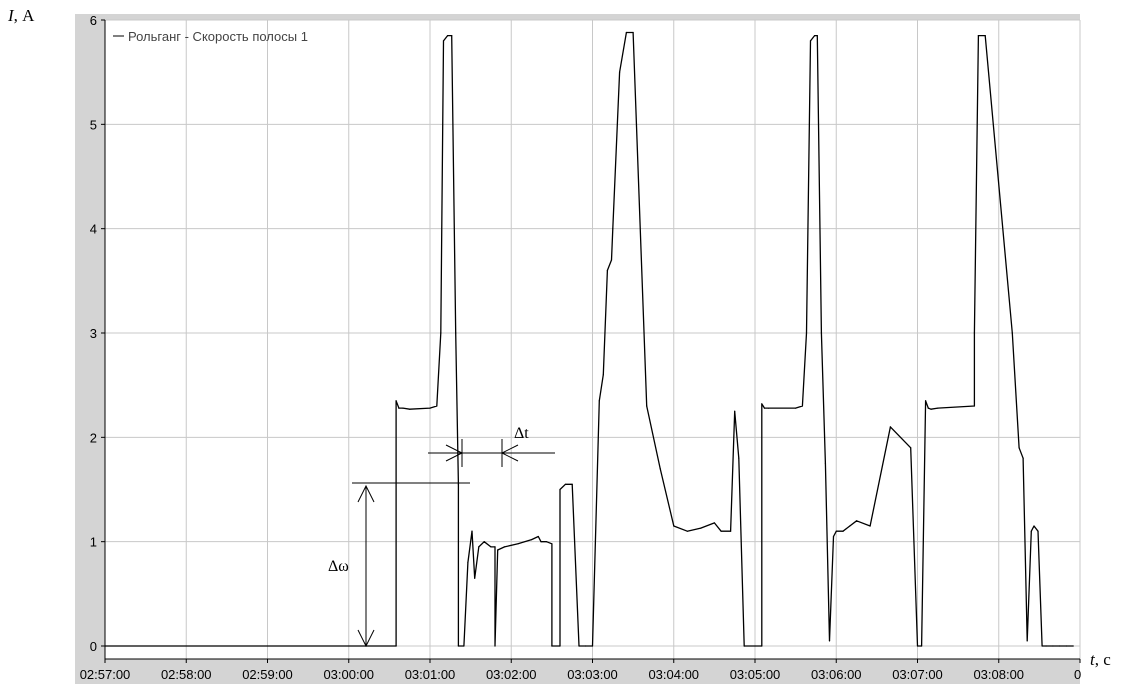  I want to click on y-tick-label: 0, so click(93, 646).